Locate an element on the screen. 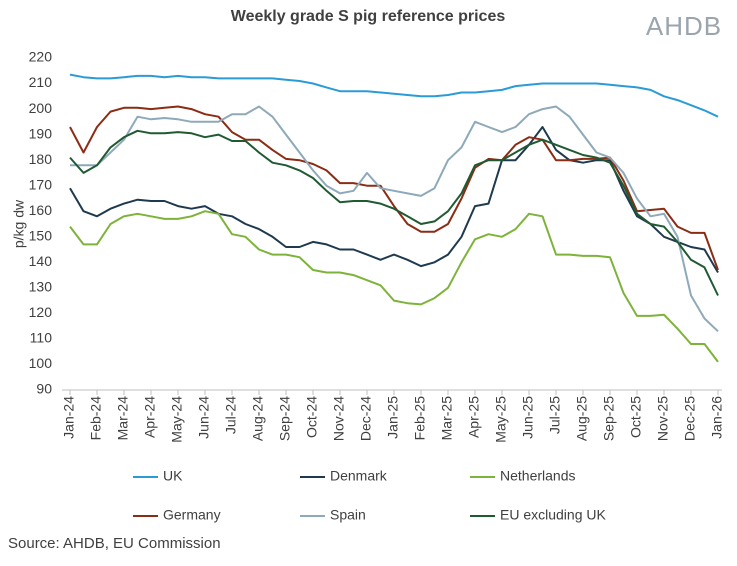 The width and height of the screenshot is (737, 566). x-tick-label: Sep-25 is located at coordinates (609, 418).